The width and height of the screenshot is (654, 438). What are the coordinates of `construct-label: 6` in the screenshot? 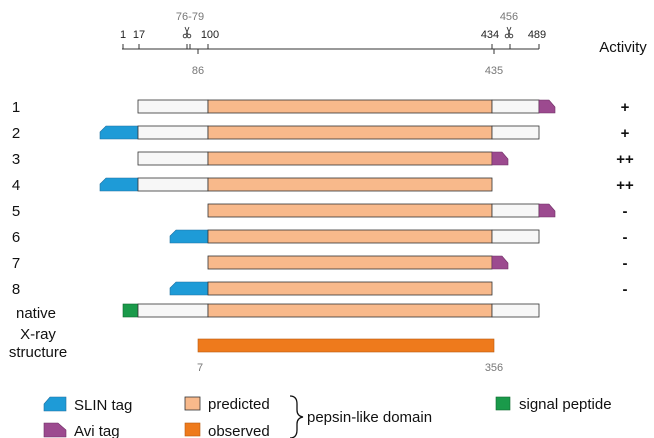 It's located at (16, 237).